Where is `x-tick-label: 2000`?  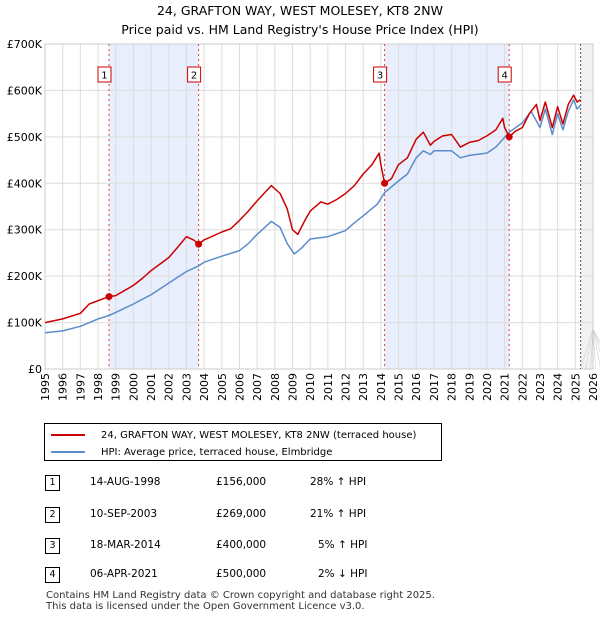 x-tick-label: 2000 is located at coordinates (133, 387).